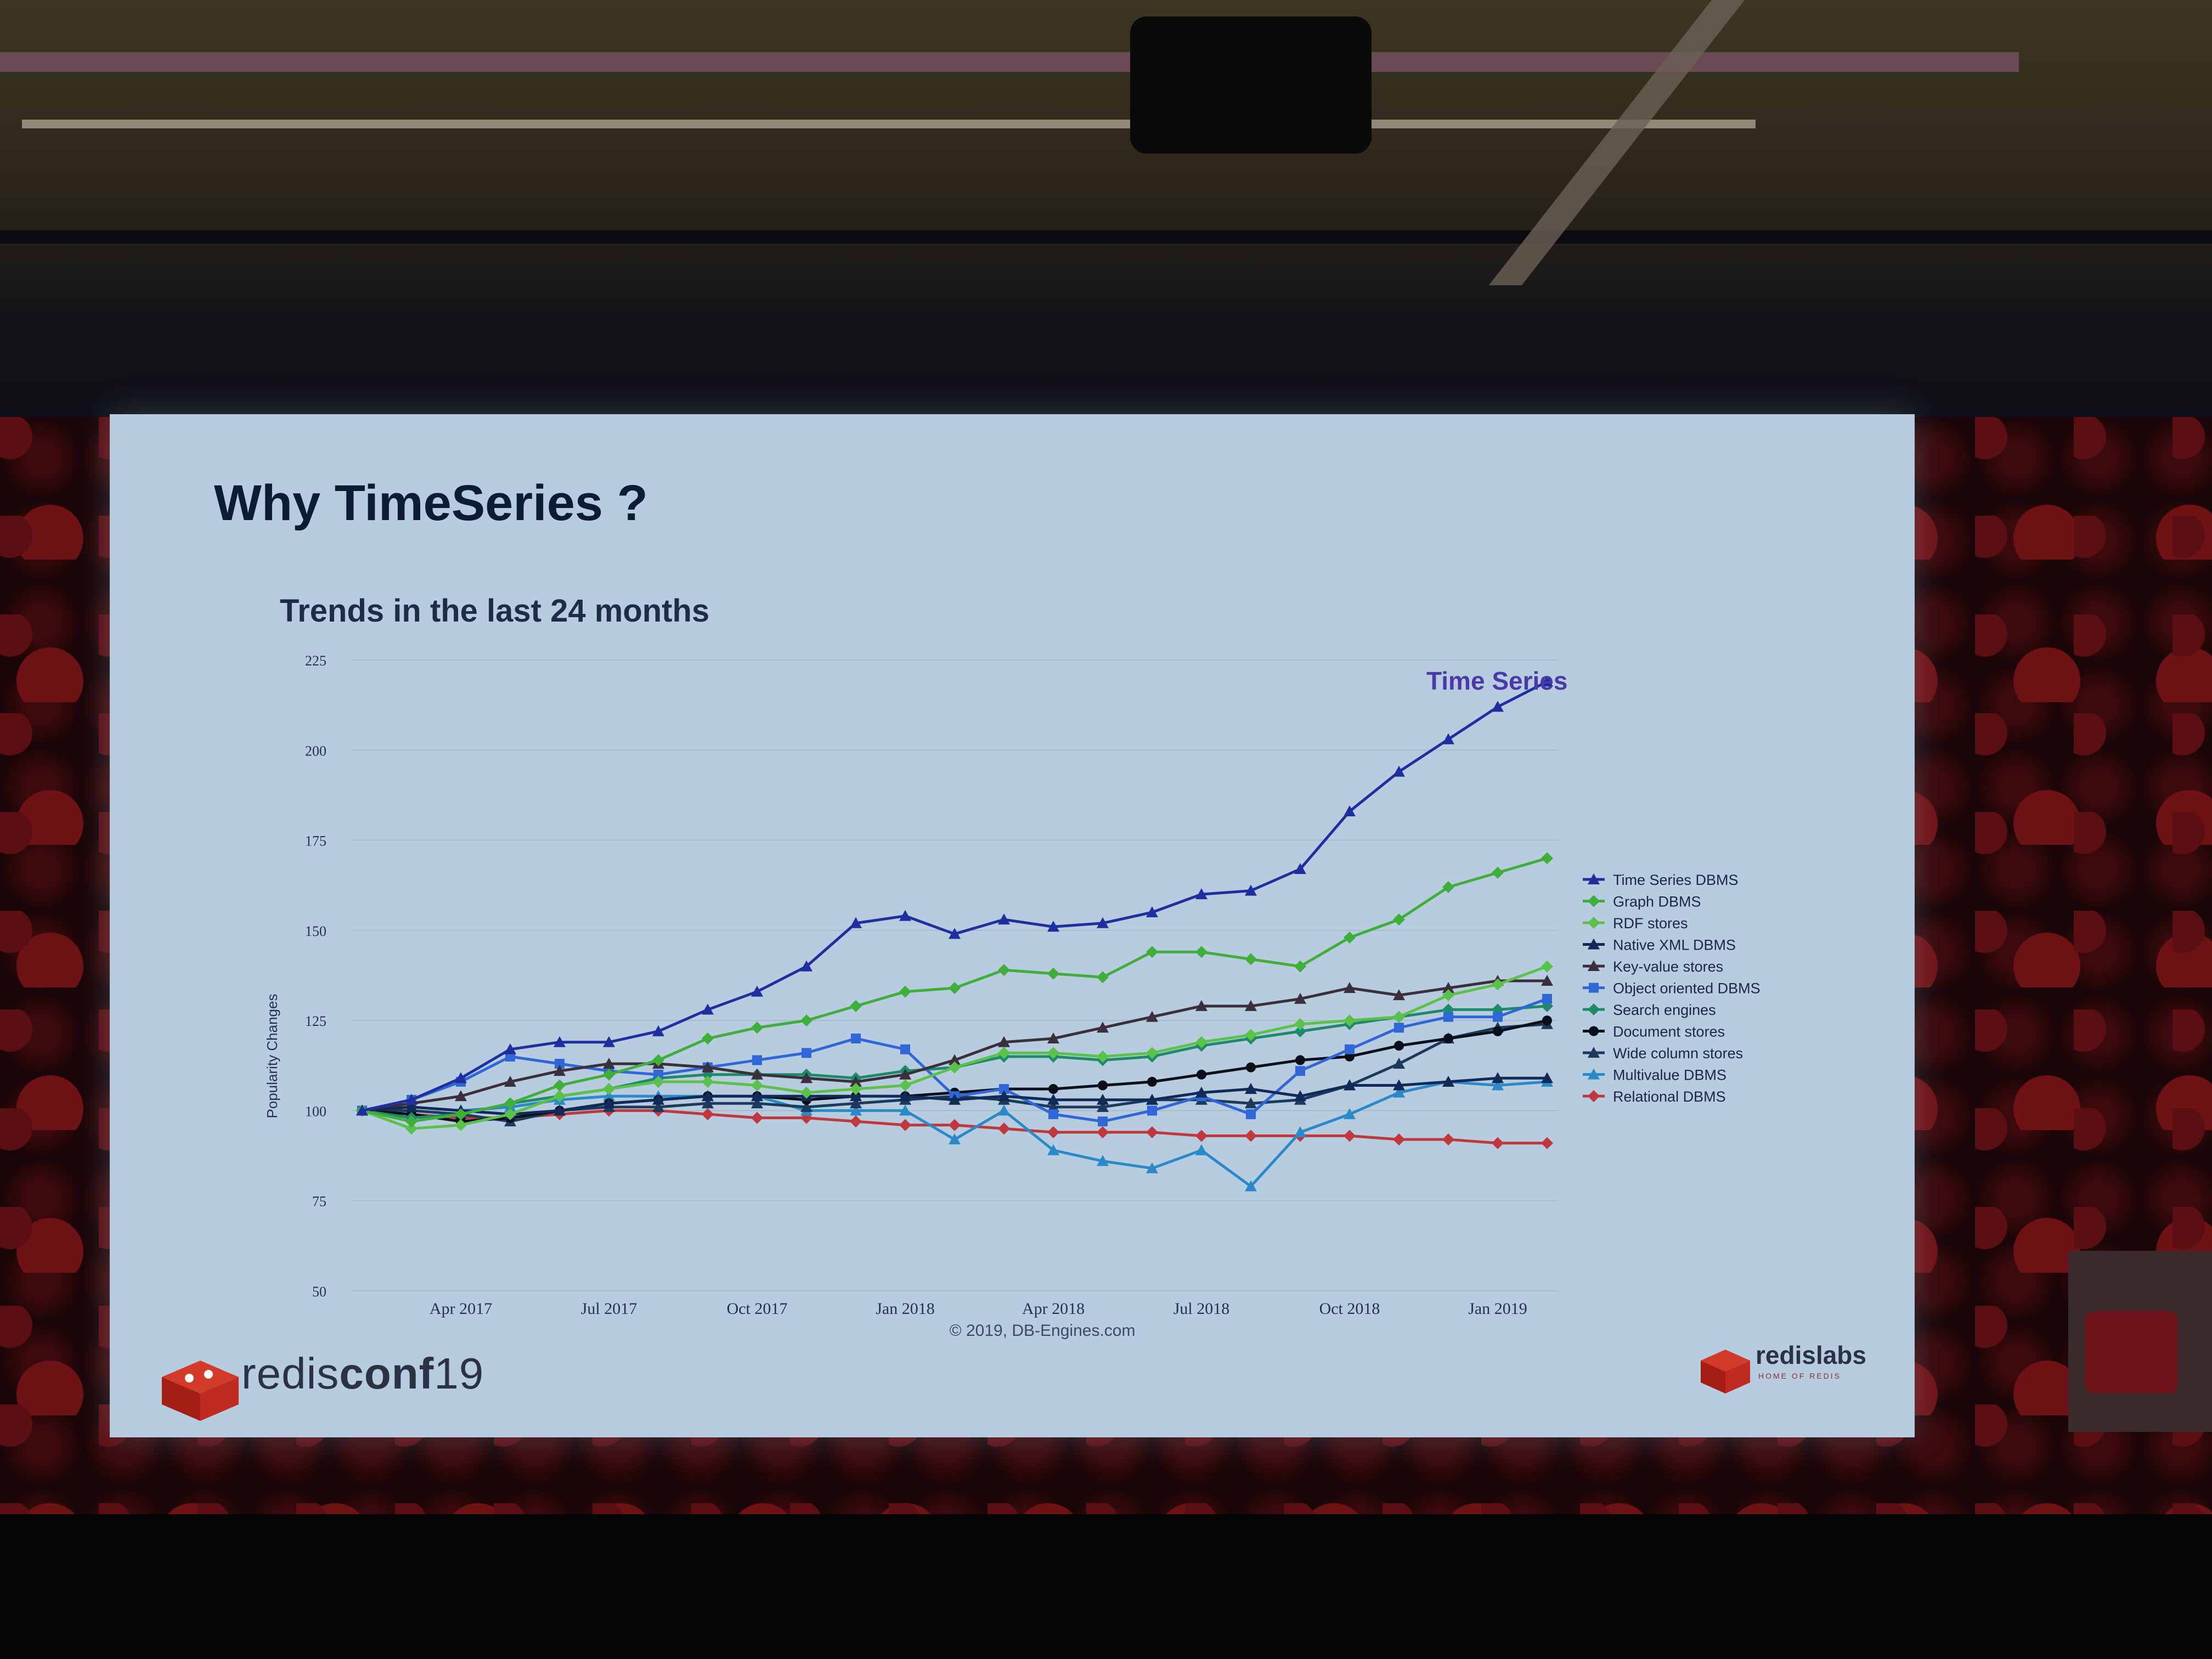 Image resolution: width=2212 pixels, height=1659 pixels. I want to click on y-tick-label: 150, so click(315, 931).